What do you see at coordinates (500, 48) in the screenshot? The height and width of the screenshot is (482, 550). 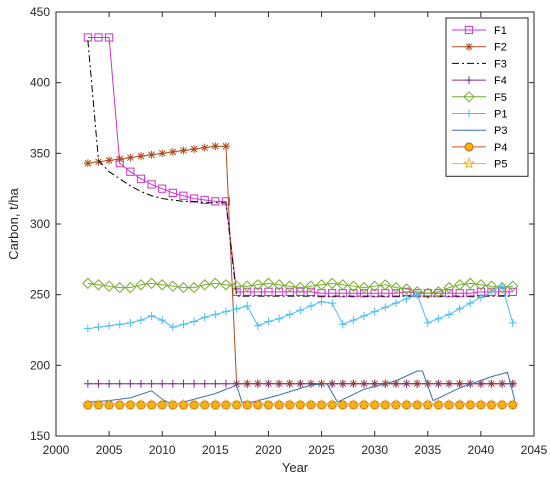 I see `legend-label: F2` at bounding box center [500, 48].